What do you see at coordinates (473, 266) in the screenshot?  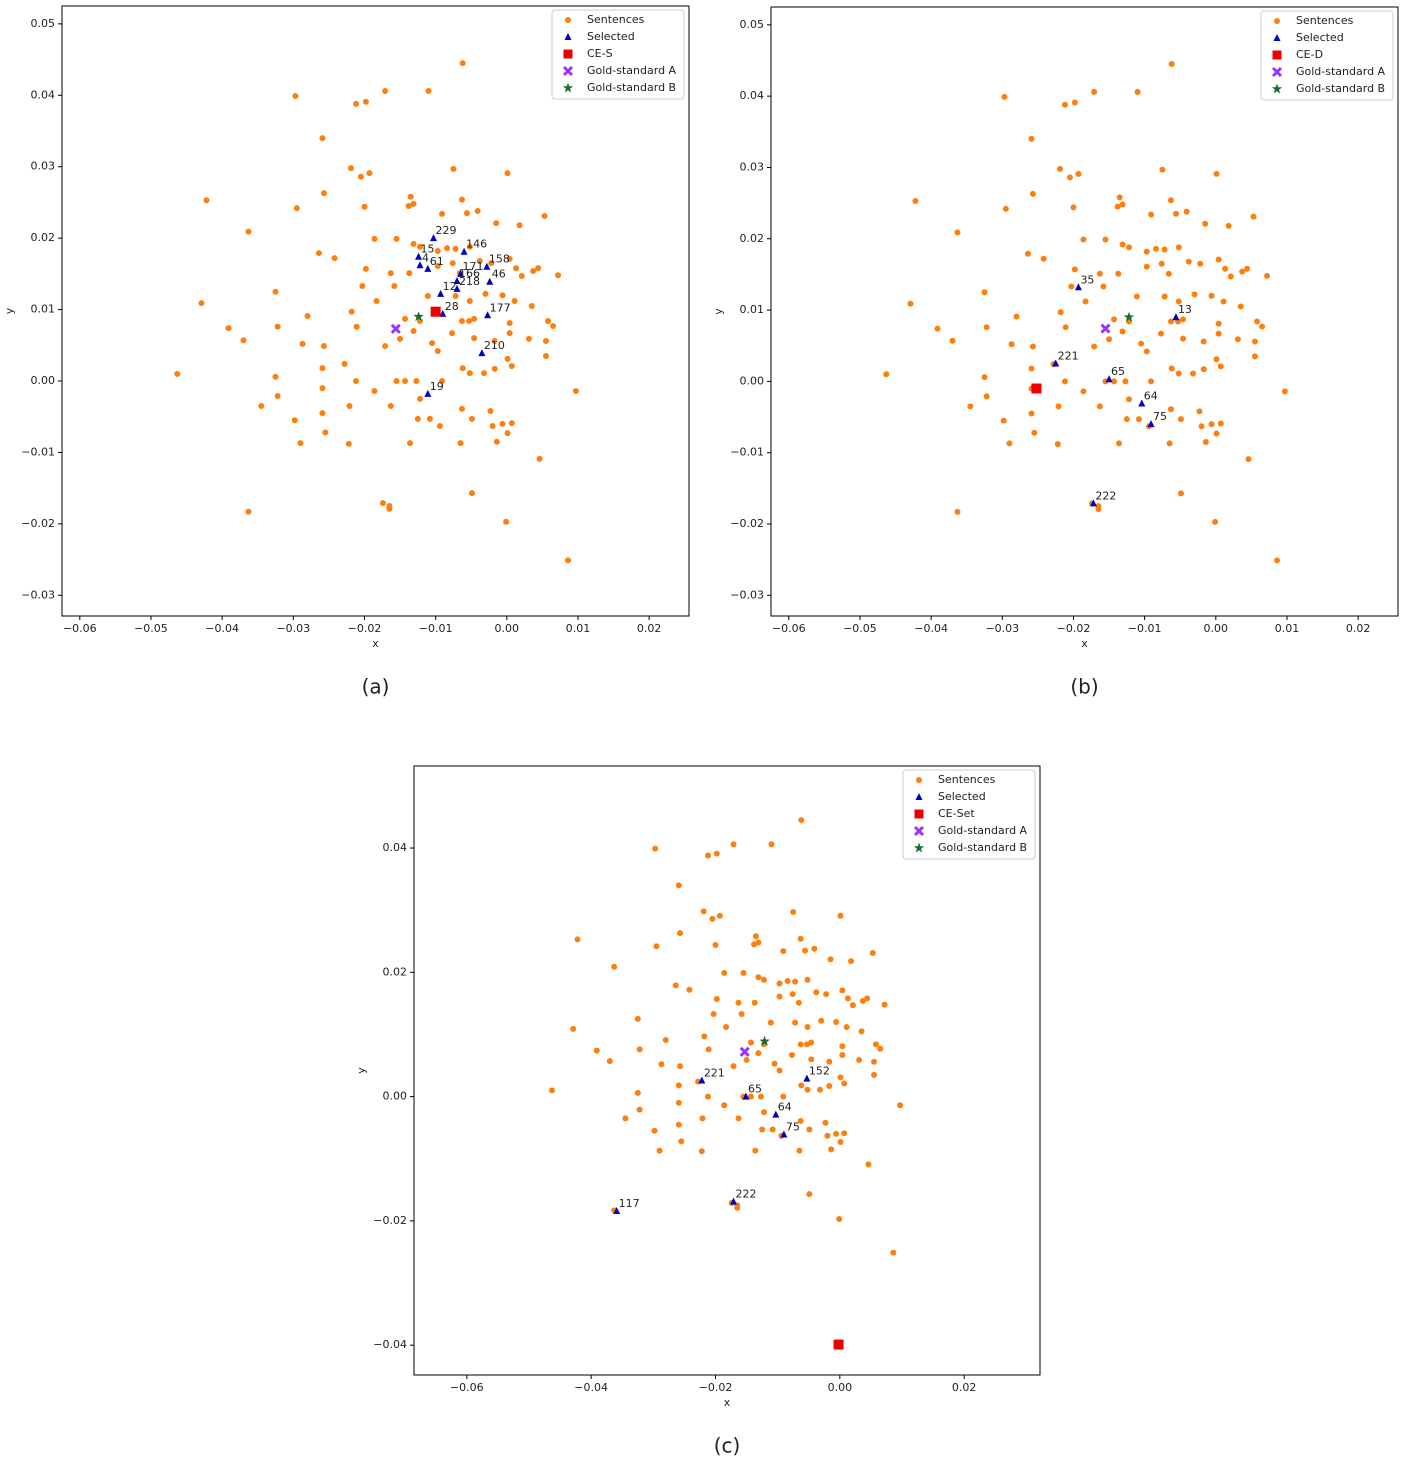 I see `point-label: 171` at bounding box center [473, 266].